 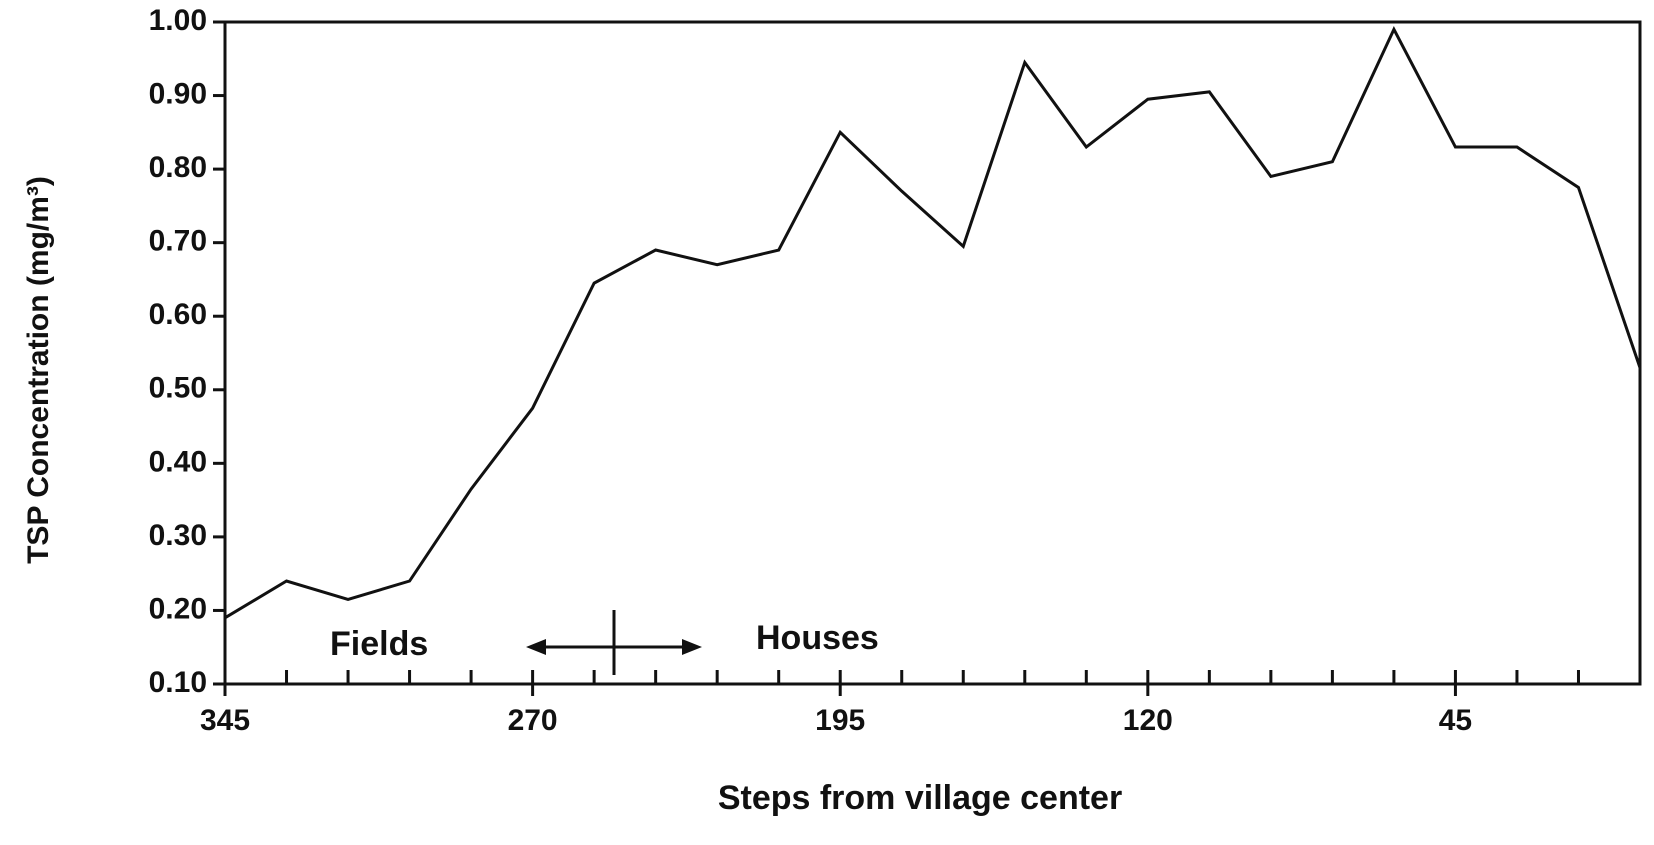 I want to click on y-tick-label: 0.30, so click(x=178, y=535).